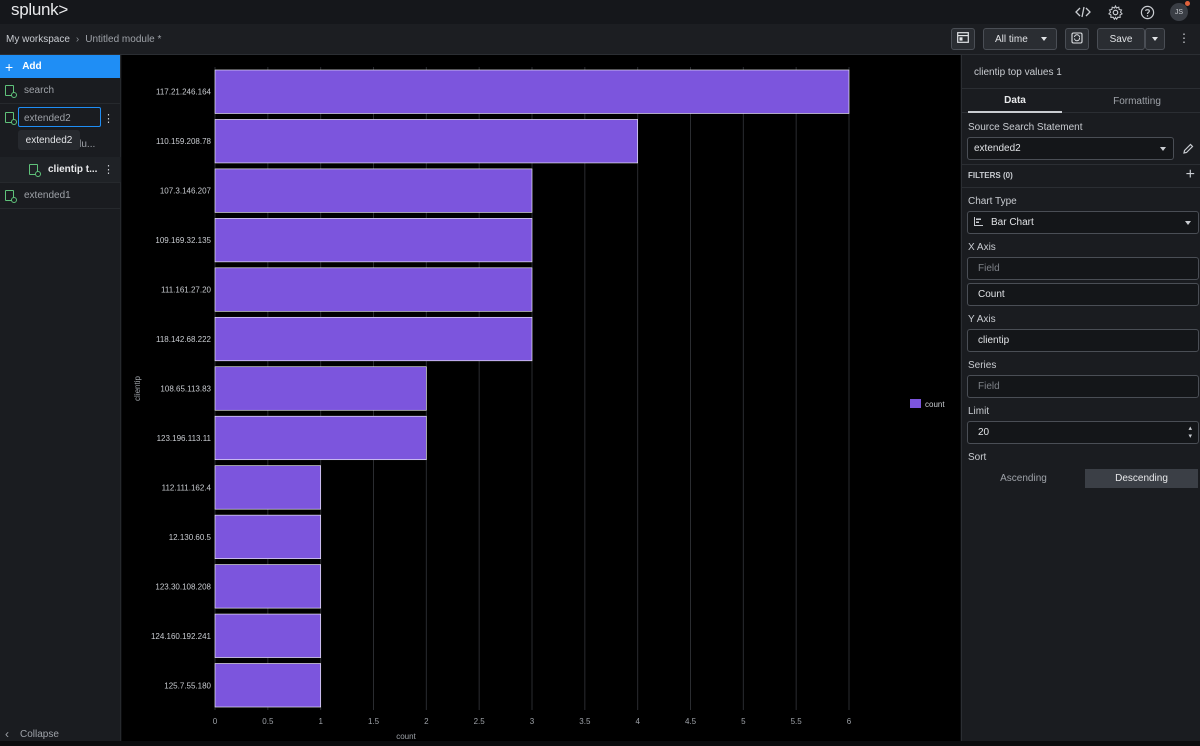  I want to click on limit-stepper: 20 ▴ ▾, so click(1083, 432).